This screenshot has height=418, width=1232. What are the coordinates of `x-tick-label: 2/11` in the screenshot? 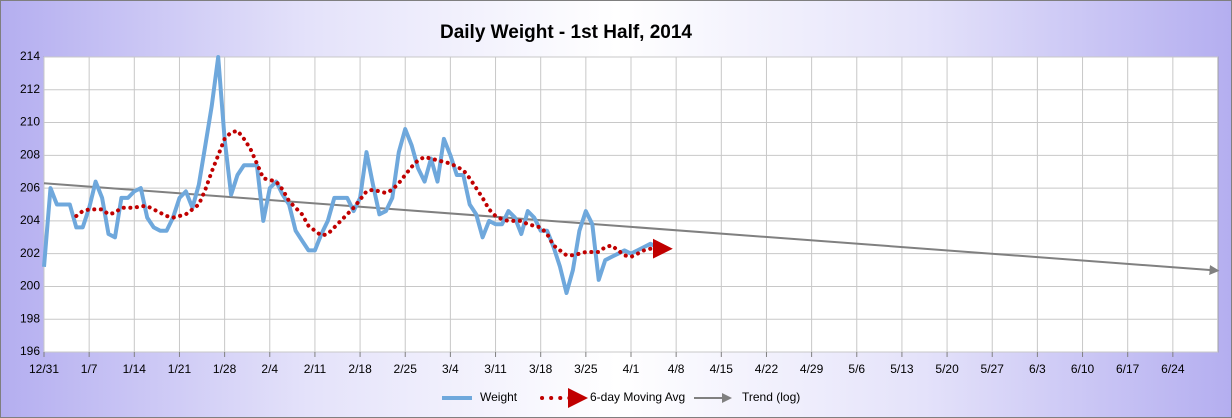 It's located at (315, 369).